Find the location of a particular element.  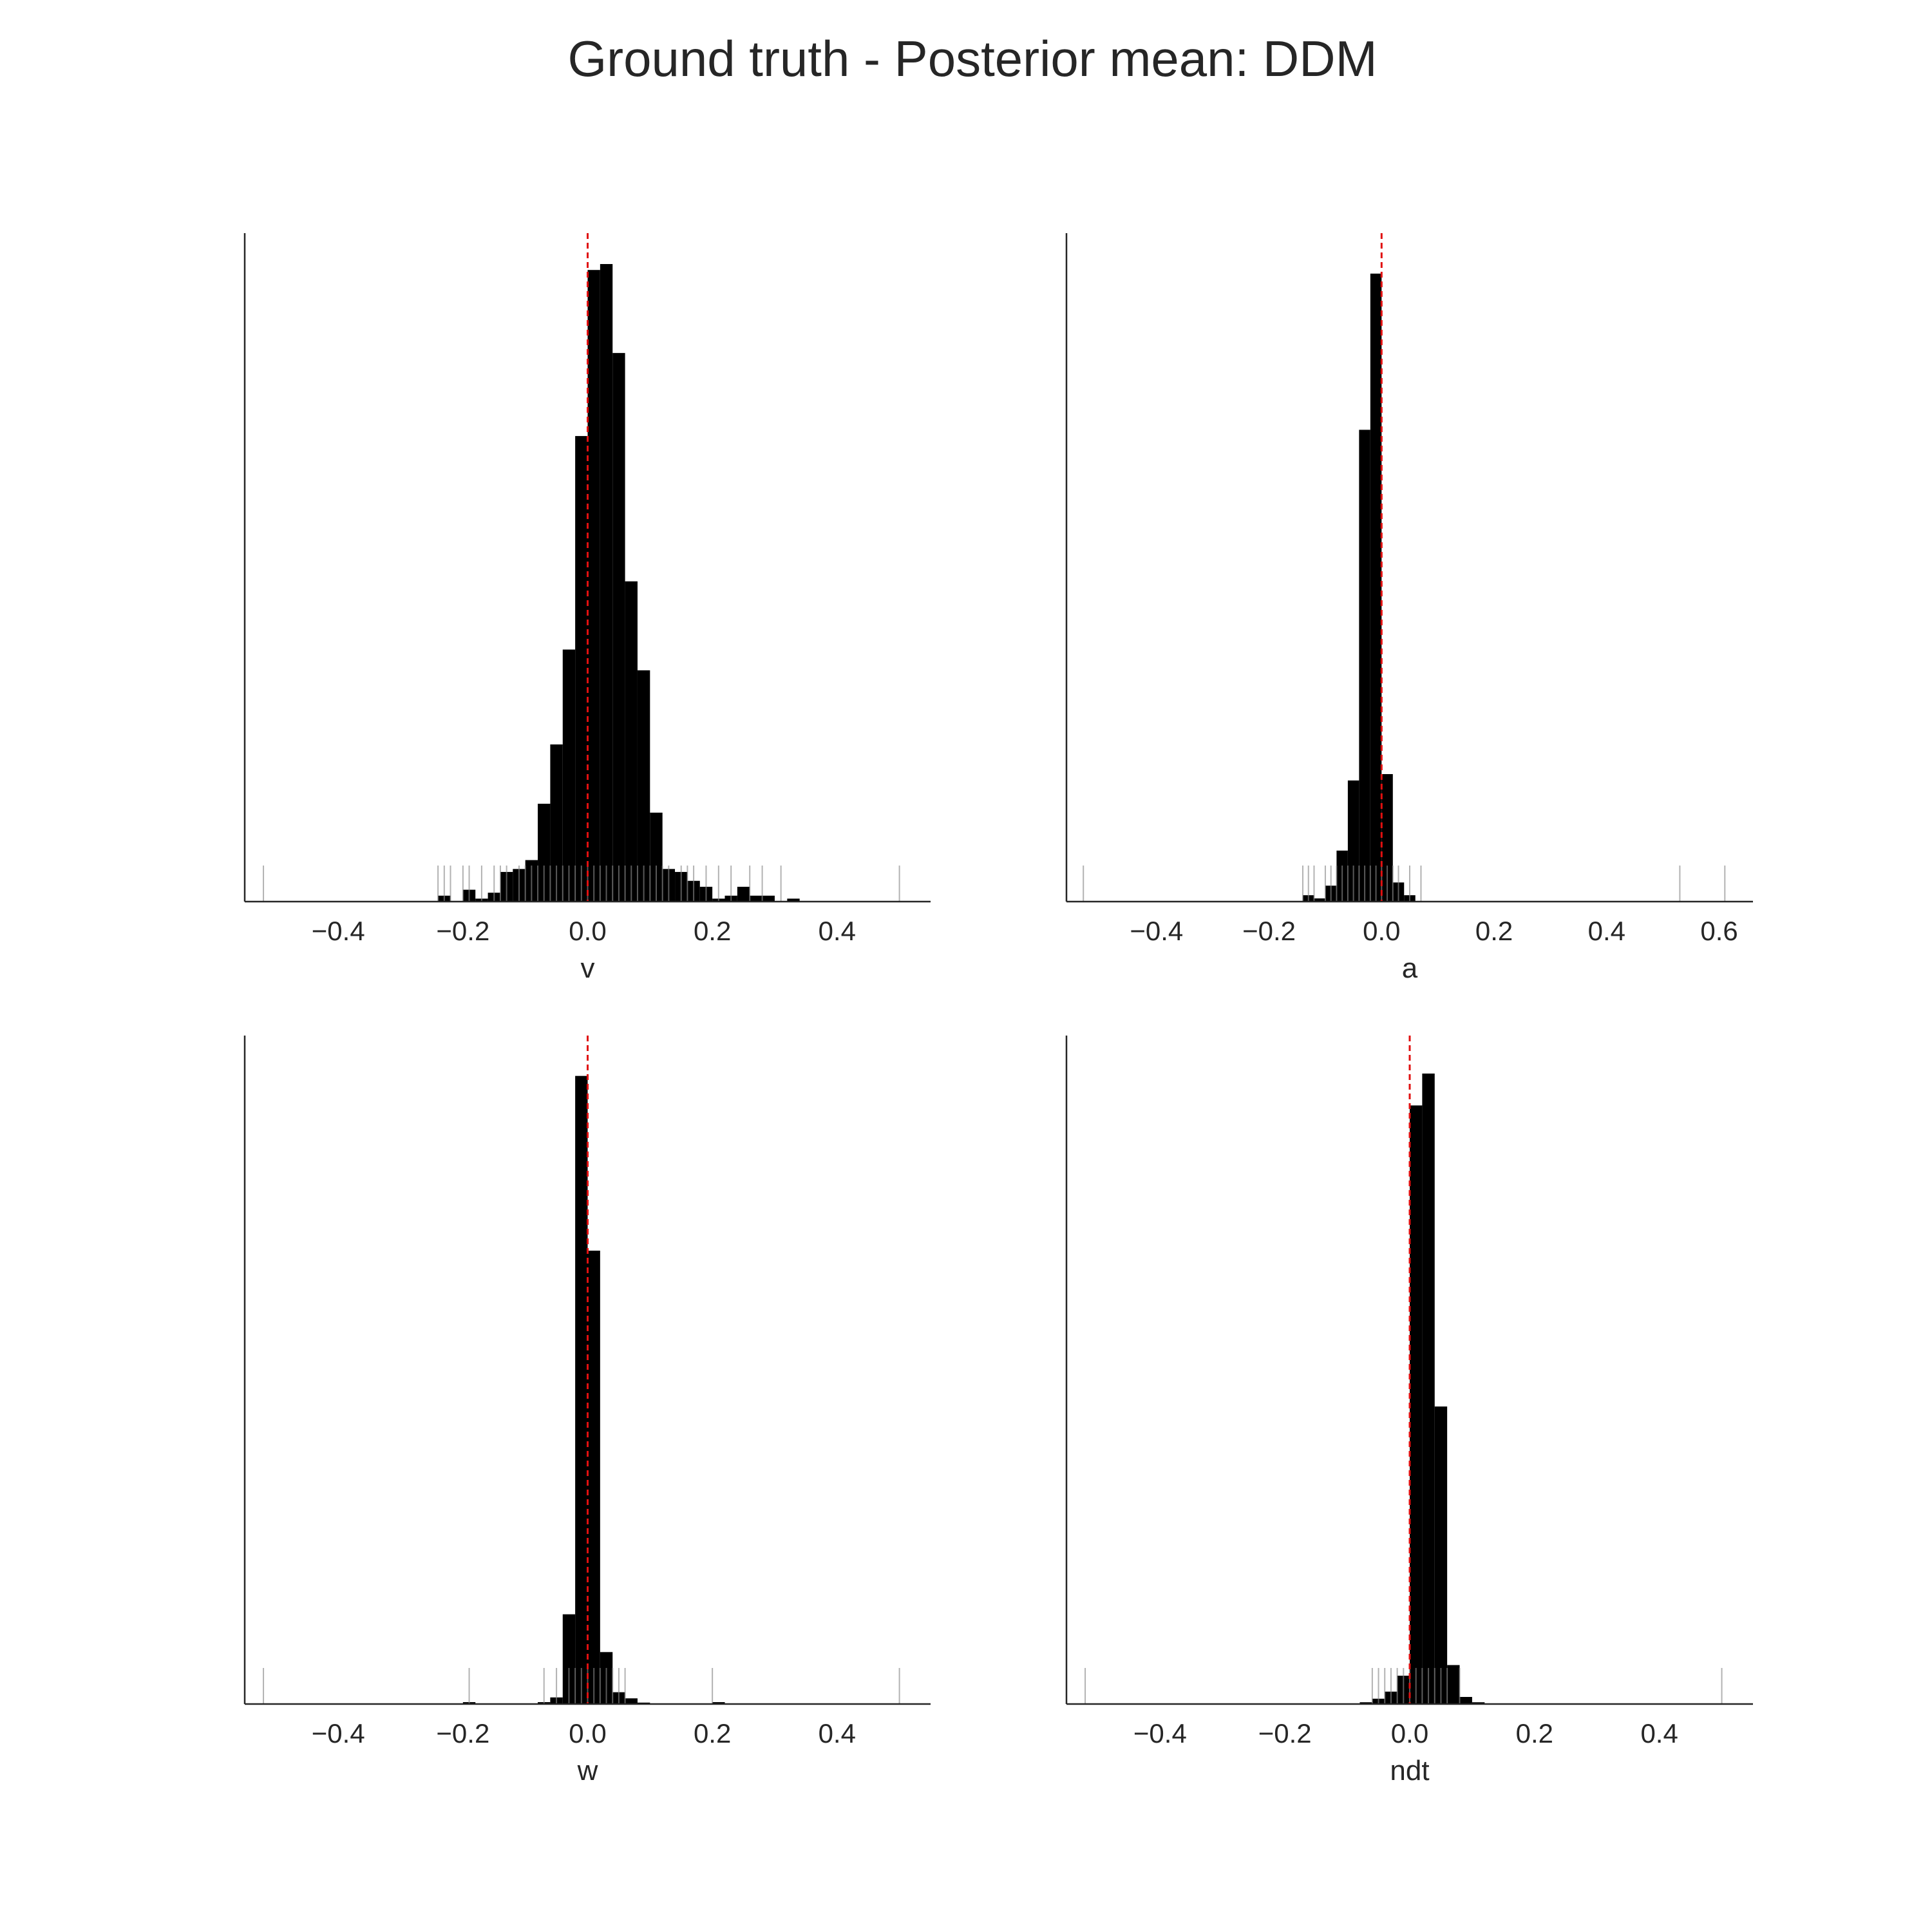

a-x-label: a is located at coordinates (1410, 968).